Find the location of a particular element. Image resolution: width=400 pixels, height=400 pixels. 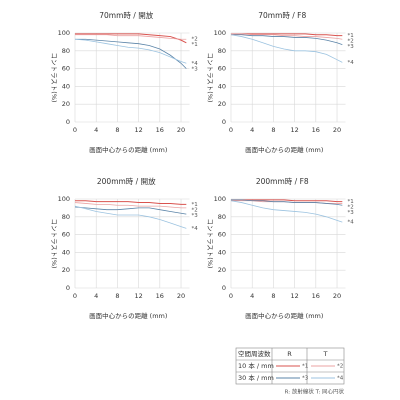

legend-table-header: T is located at coordinates (325, 354).